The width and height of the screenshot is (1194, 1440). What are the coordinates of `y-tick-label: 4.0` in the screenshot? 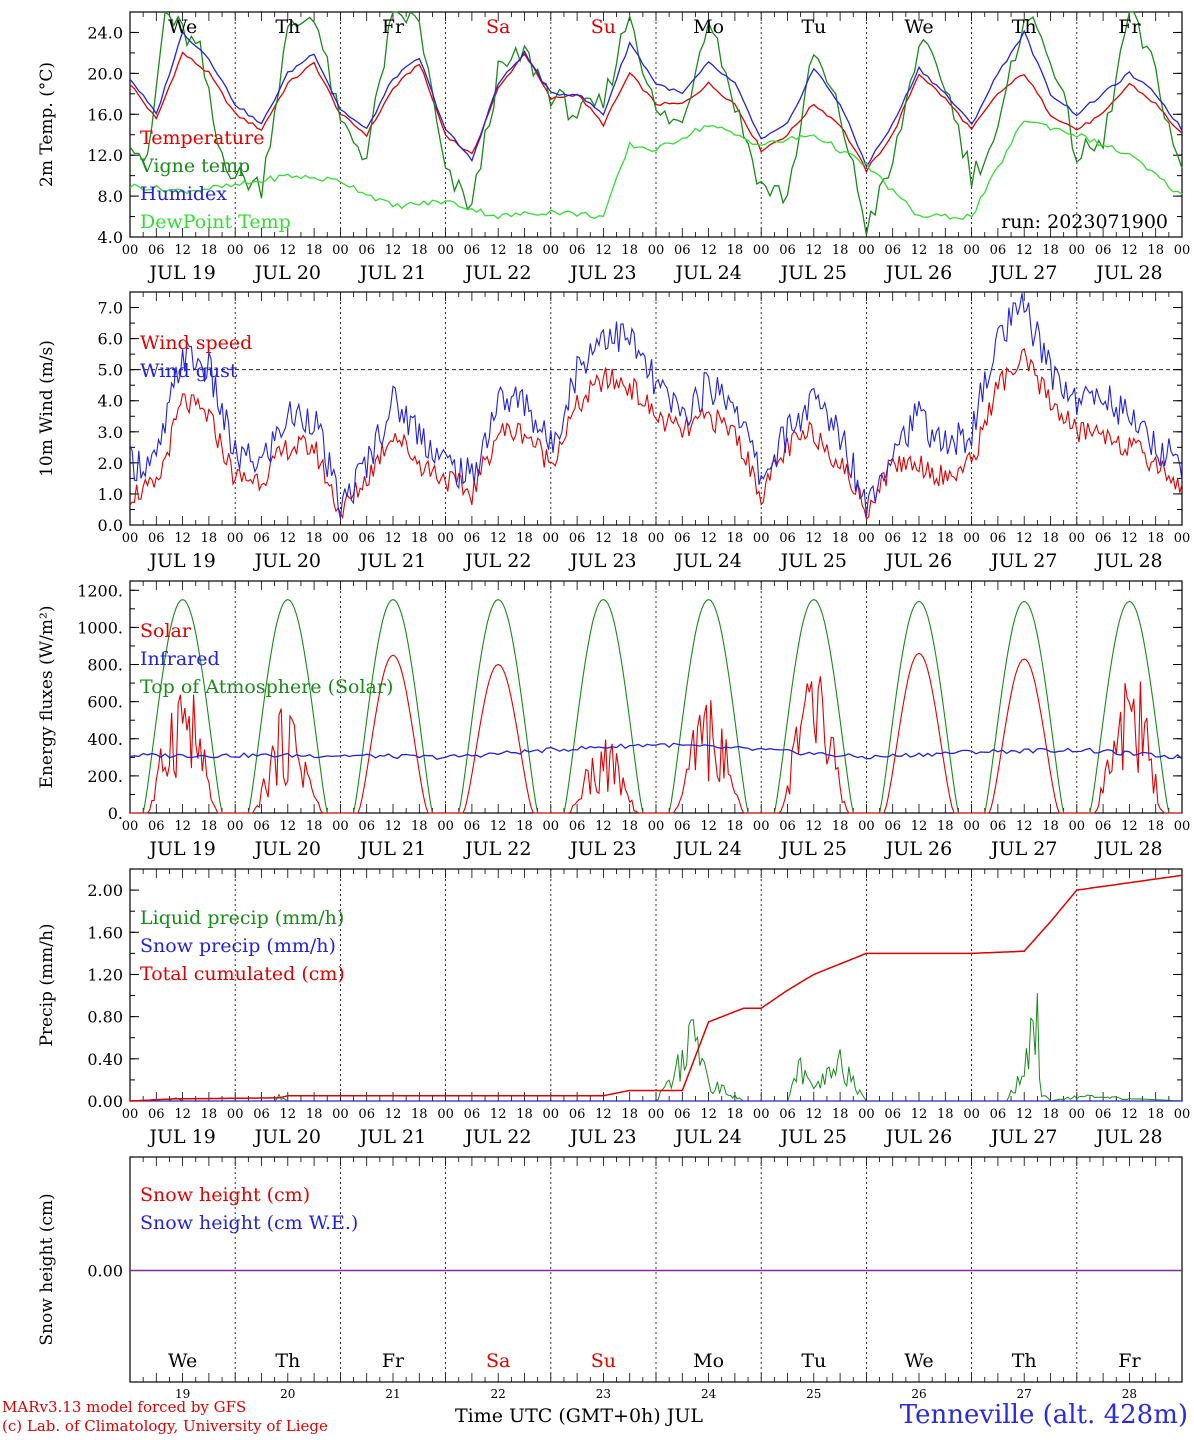 It's located at (110, 401).